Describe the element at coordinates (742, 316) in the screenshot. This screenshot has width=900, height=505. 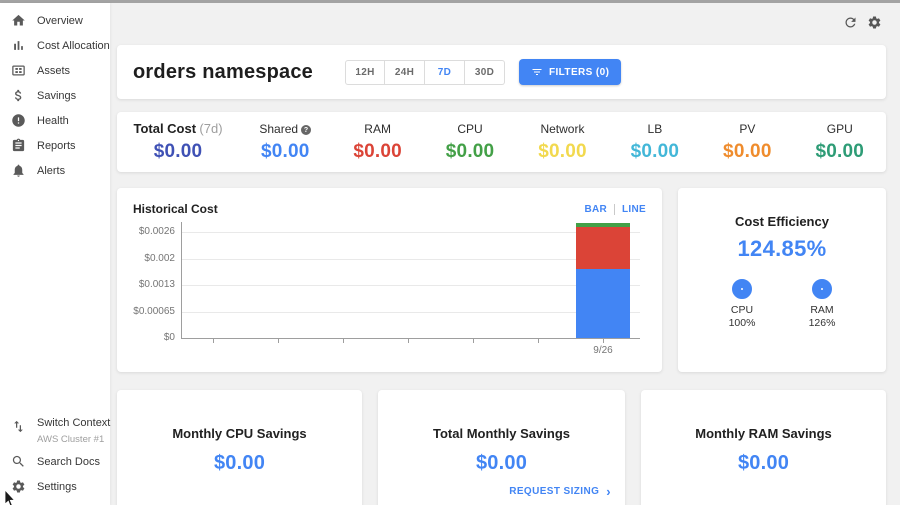
I see `gauge-label: CPU 100%` at that location.